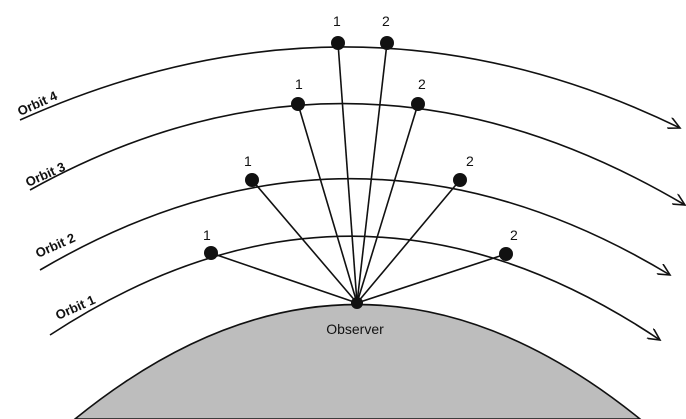 The image size is (686, 419). Describe the element at coordinates (37, 103) in the screenshot. I see `orbit-label: Orbit 4` at that location.